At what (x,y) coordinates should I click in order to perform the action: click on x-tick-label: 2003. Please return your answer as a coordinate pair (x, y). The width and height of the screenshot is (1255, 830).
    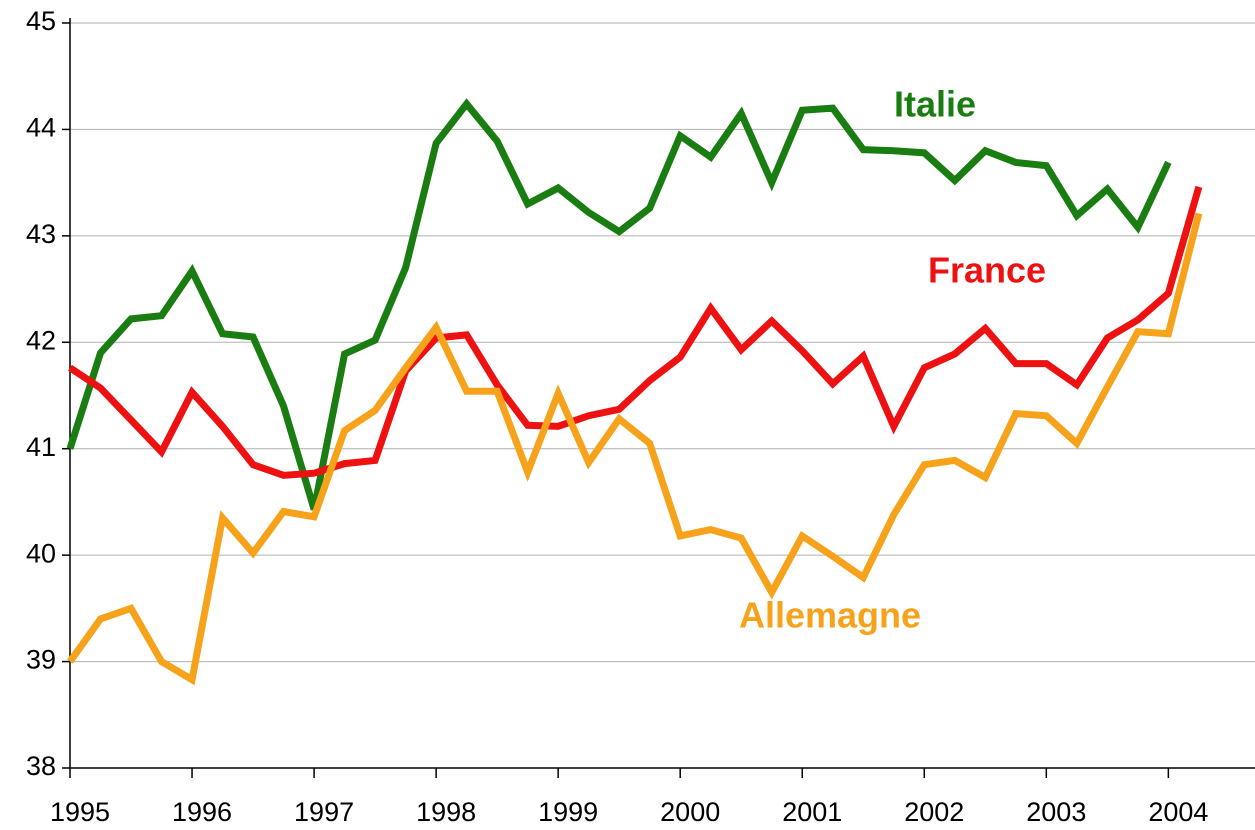
    Looking at the image, I should click on (1056, 812).